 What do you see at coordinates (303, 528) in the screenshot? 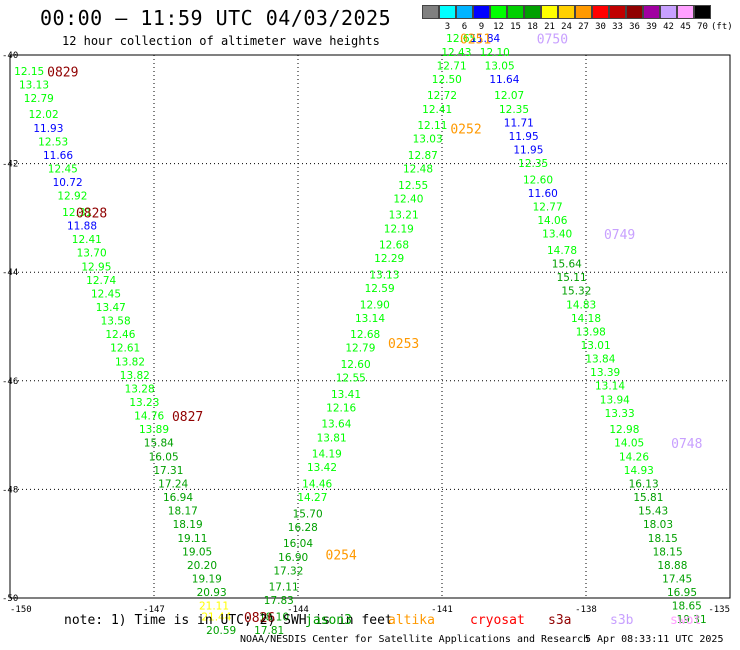
I see `wave-height-label: 16.28` at bounding box center [303, 528].